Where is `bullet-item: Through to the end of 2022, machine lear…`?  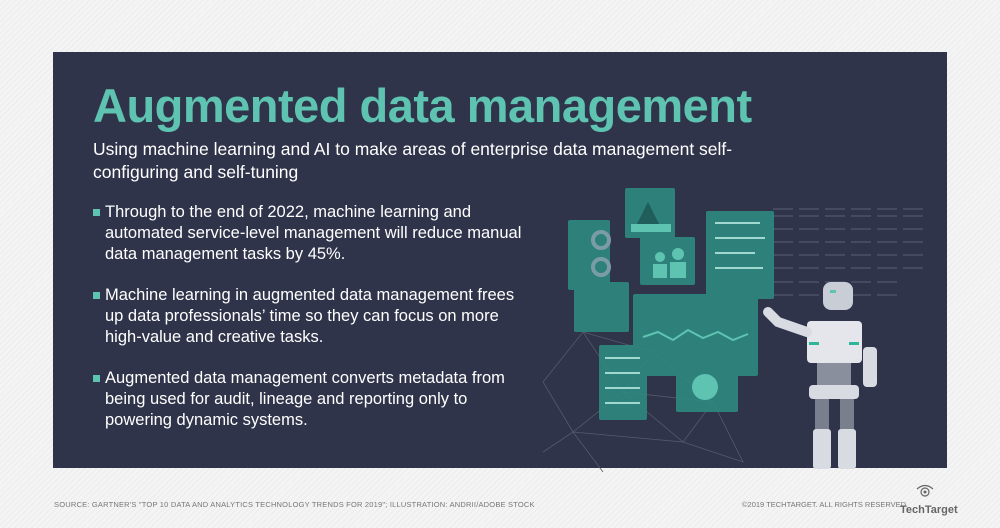 bullet-item: Through to the end of 2022, machine lear… is located at coordinates (308, 233).